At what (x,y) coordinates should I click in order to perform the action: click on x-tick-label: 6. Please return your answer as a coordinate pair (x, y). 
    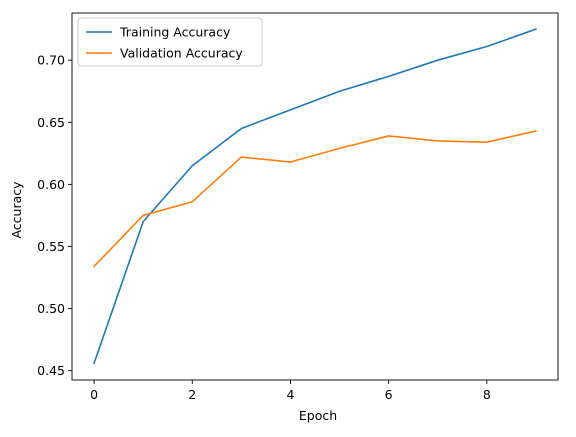
    Looking at the image, I should click on (389, 394).